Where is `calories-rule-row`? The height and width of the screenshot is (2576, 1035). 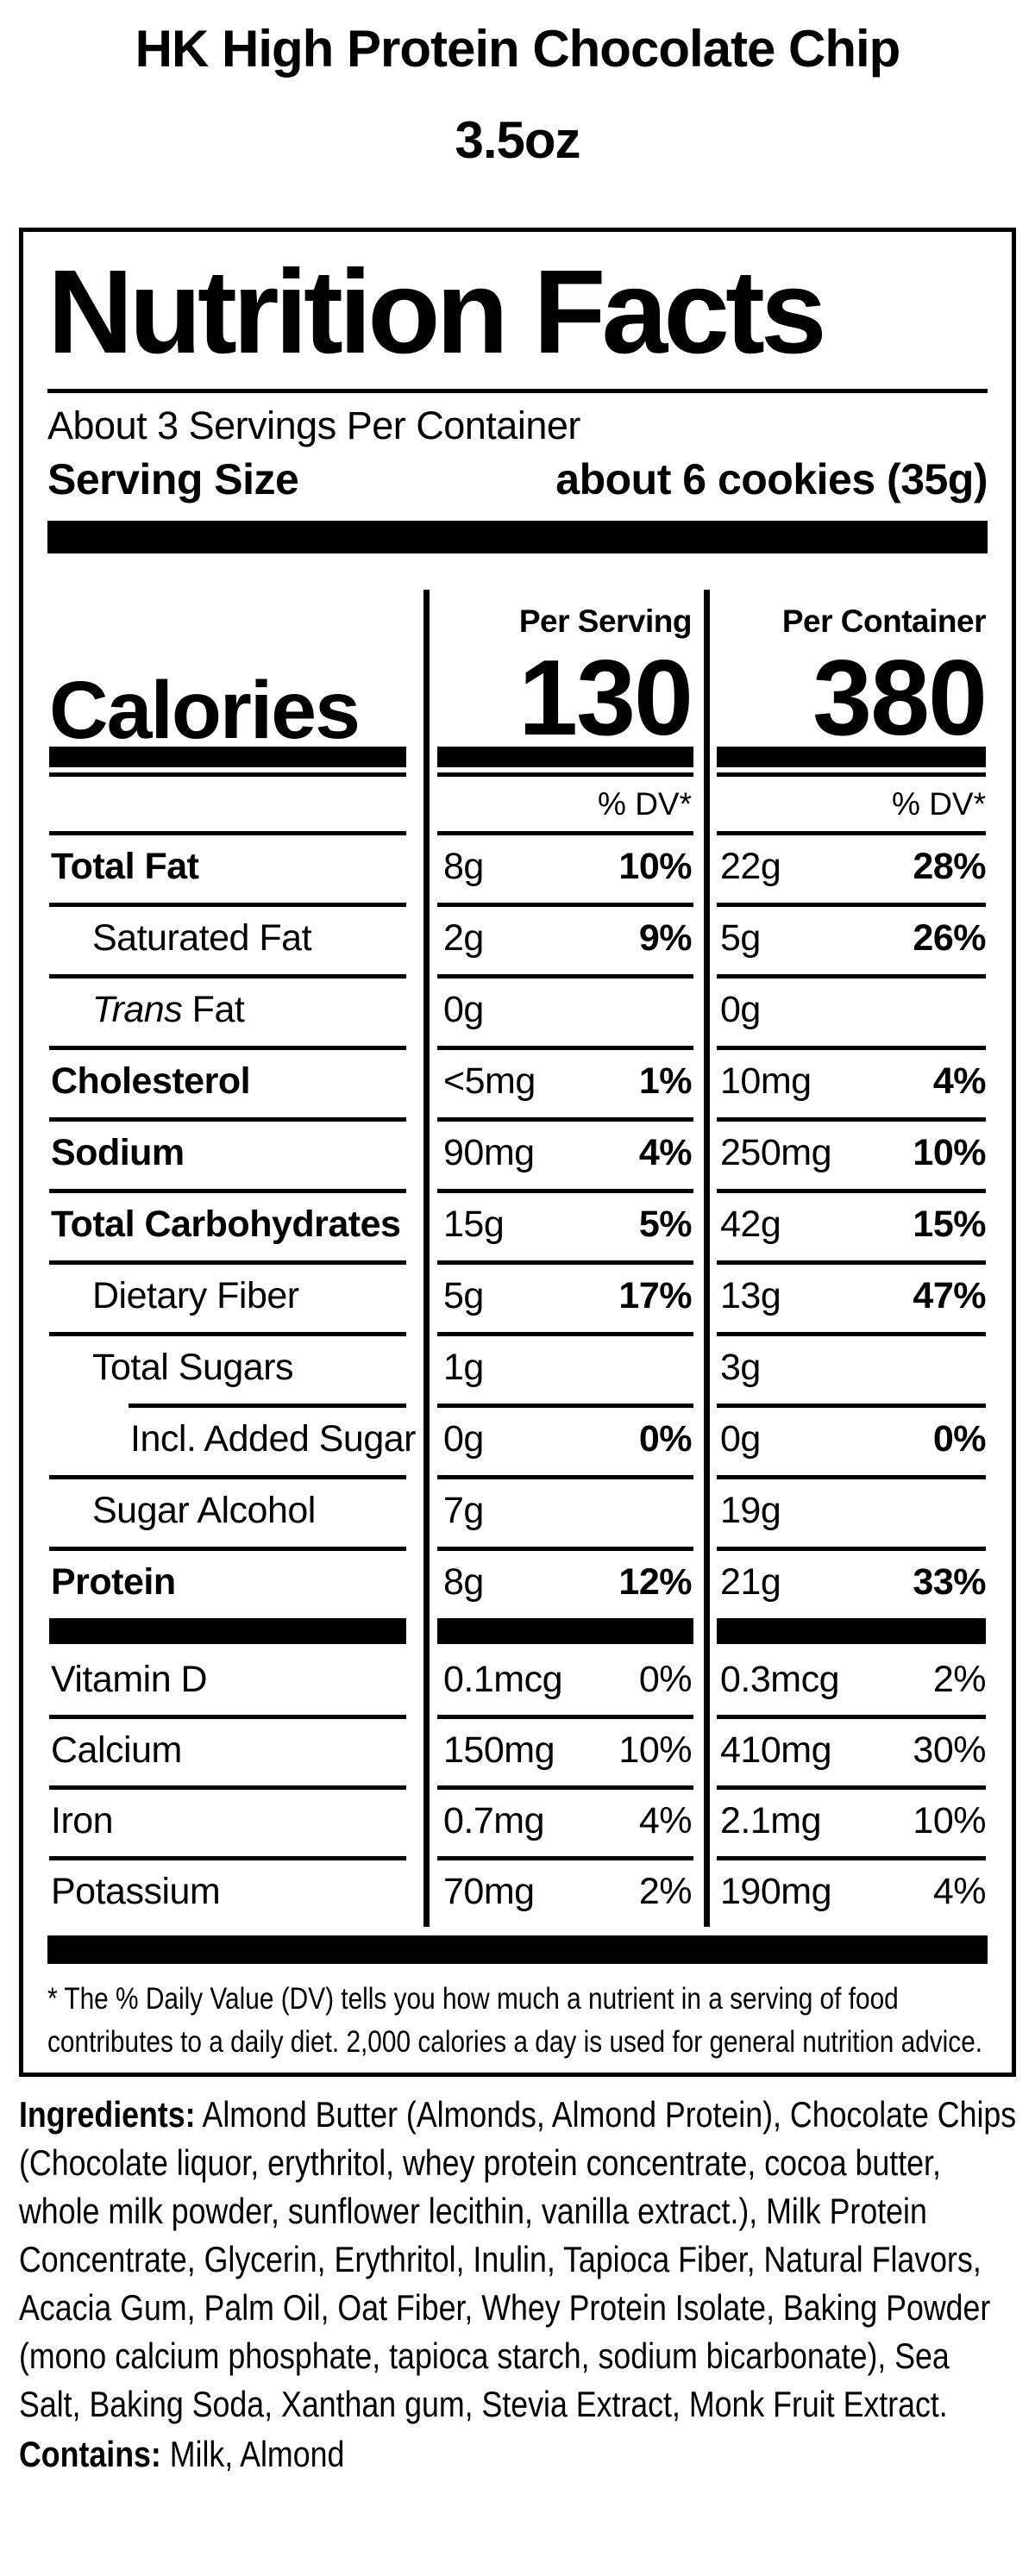
calories-rule-row is located at coordinates (517, 762).